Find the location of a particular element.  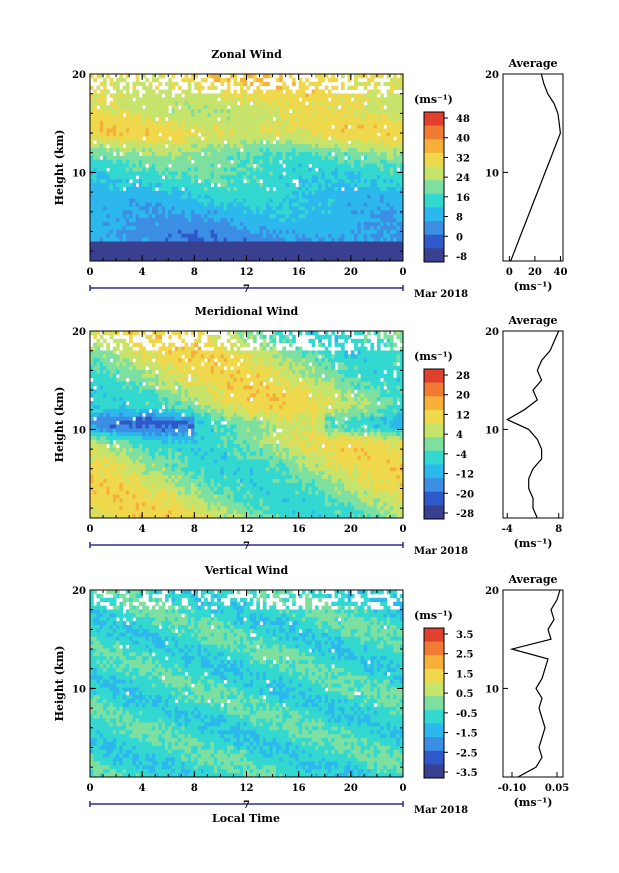

profile-x-tick-label: -4 is located at coordinates (507, 529).